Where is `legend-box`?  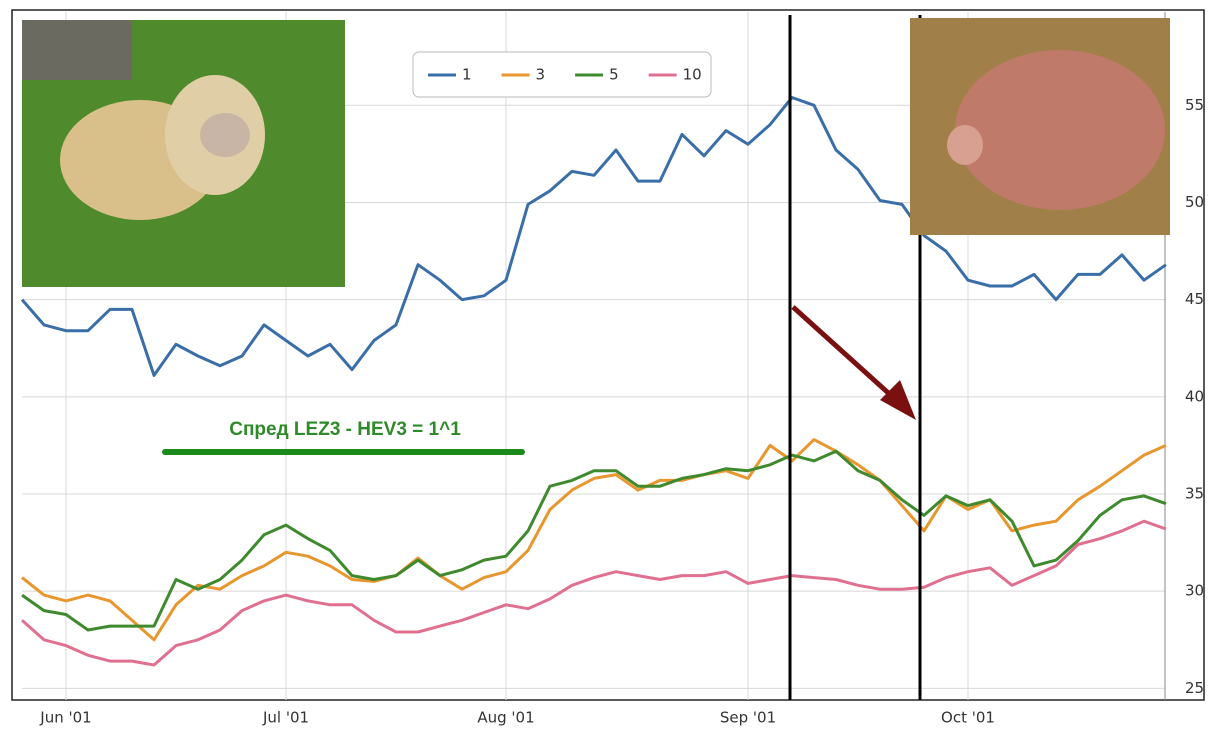
legend-box is located at coordinates (562, 74).